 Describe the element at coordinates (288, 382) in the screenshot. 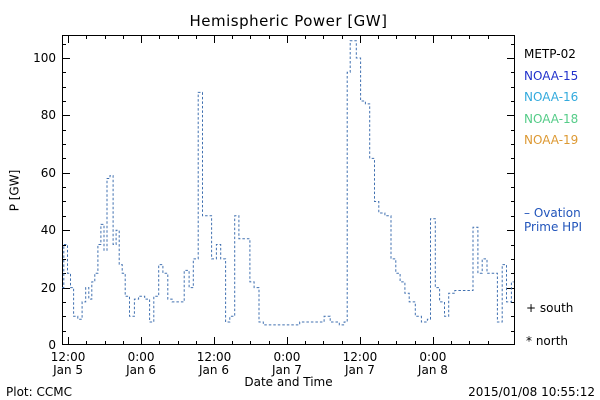

I see `x-axis-label: Date and Time` at that location.